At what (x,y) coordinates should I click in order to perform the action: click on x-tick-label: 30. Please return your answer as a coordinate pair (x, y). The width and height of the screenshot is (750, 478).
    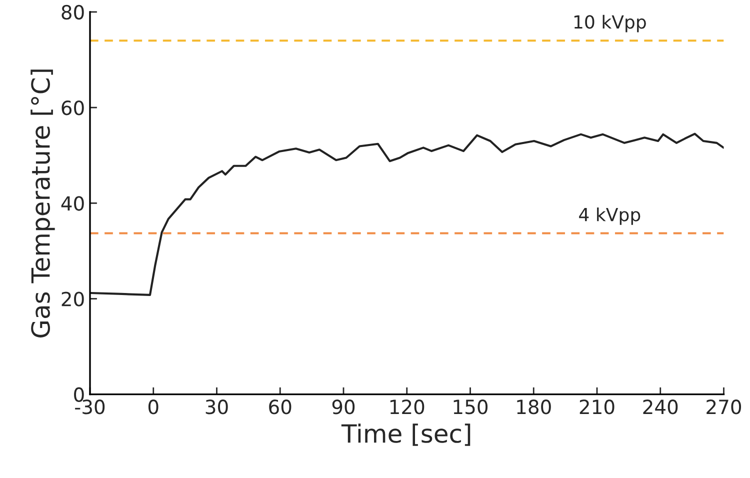
    Looking at the image, I should click on (217, 407).